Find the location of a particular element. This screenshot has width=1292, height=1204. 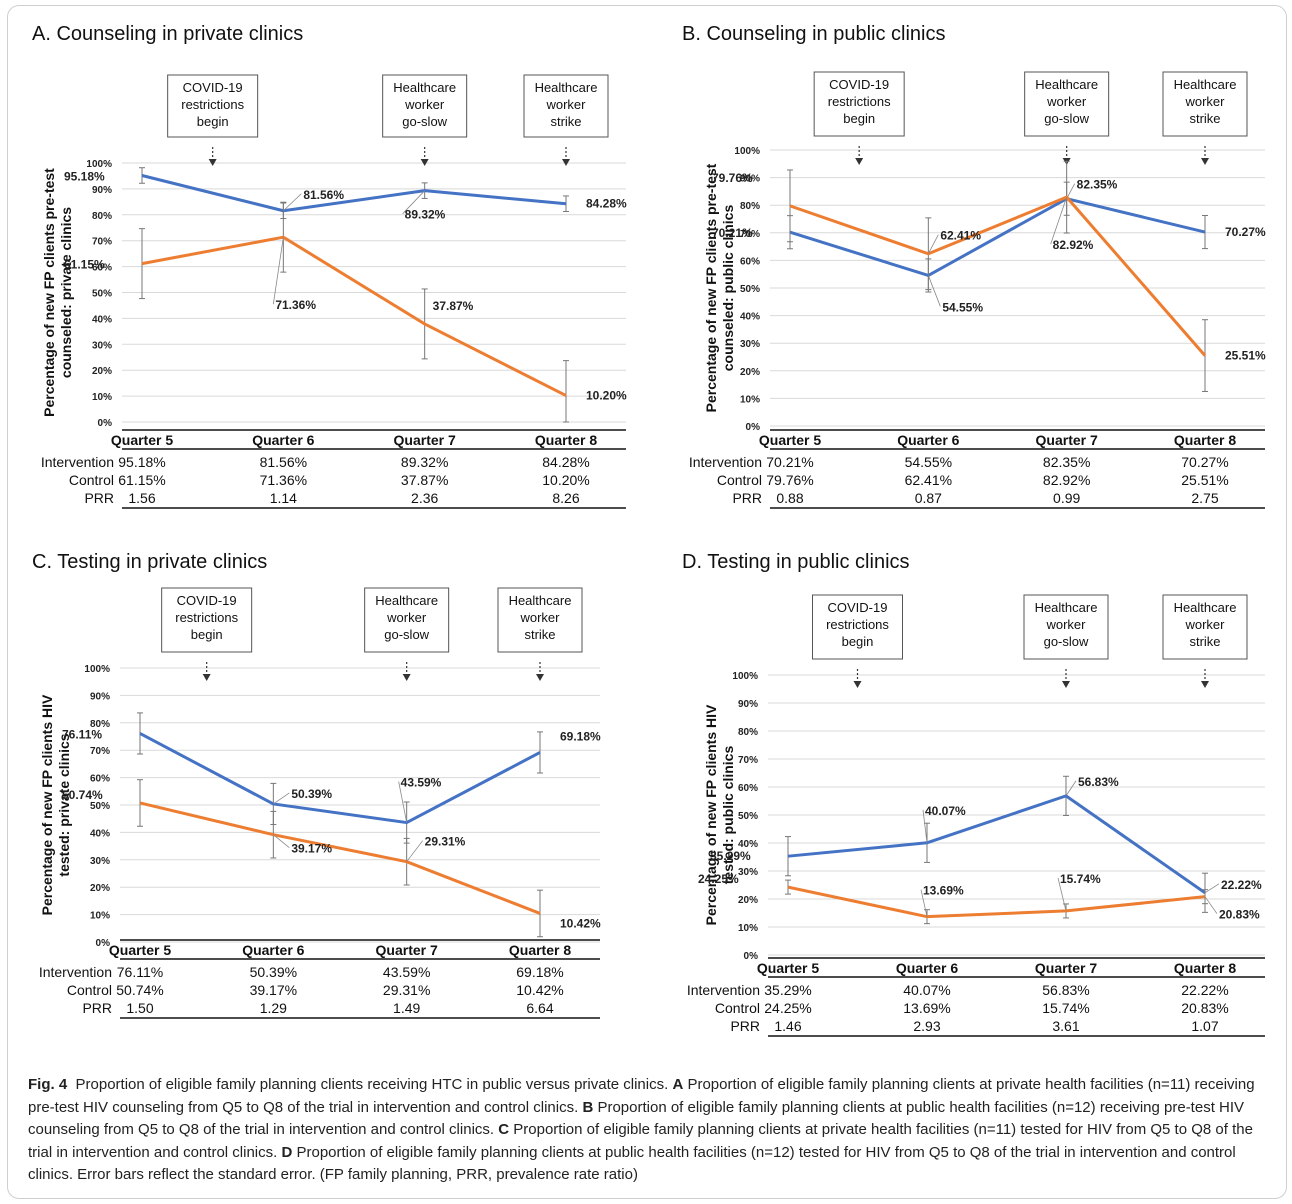

table-cell: 69.18% is located at coordinates (539, 972).